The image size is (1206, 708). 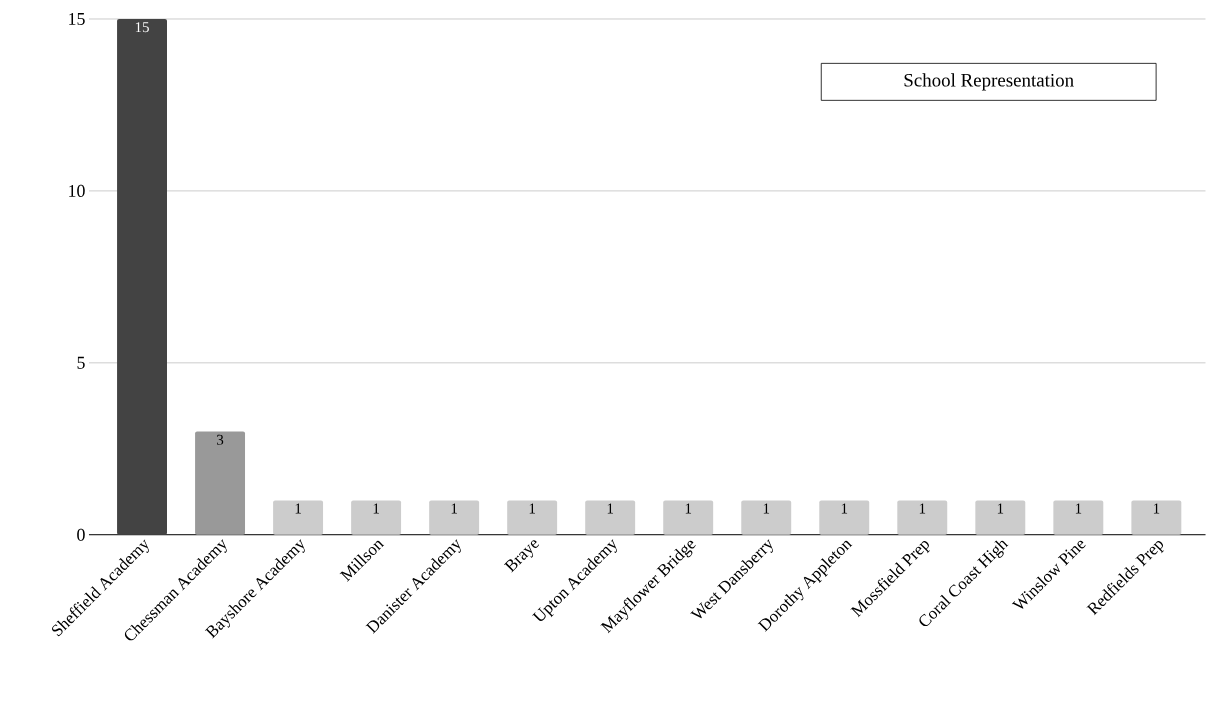 I want to click on y-tick-label: 5, so click(x=81, y=363).